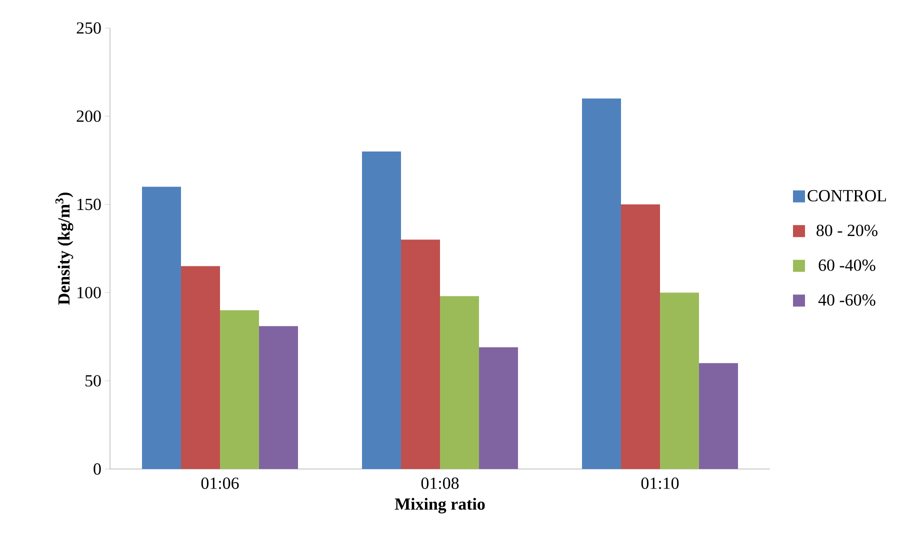 The image size is (914, 545). I want to click on x-axis-title: Mixing ratio, so click(439, 506).